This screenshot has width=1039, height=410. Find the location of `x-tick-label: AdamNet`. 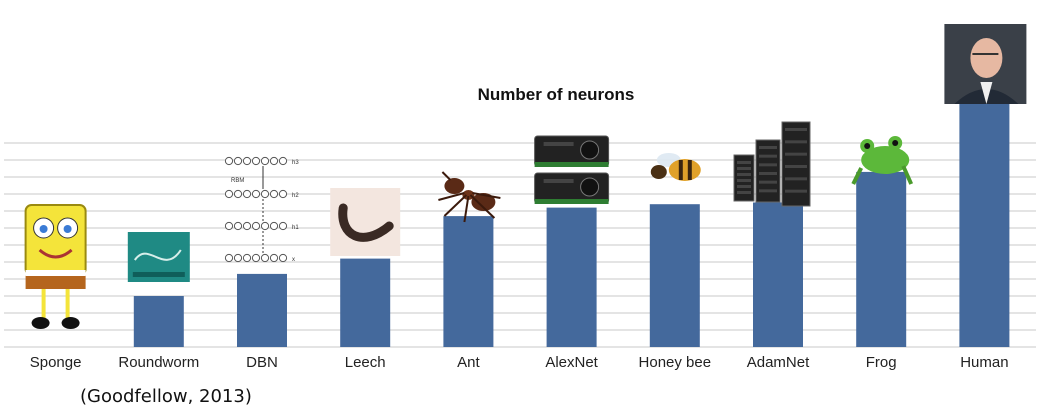

x-tick-label: AdamNet is located at coordinates (778, 362).